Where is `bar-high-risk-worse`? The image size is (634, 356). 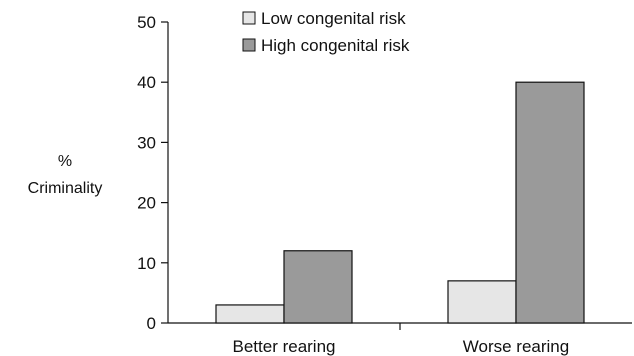 bar-high-risk-worse is located at coordinates (550, 202).